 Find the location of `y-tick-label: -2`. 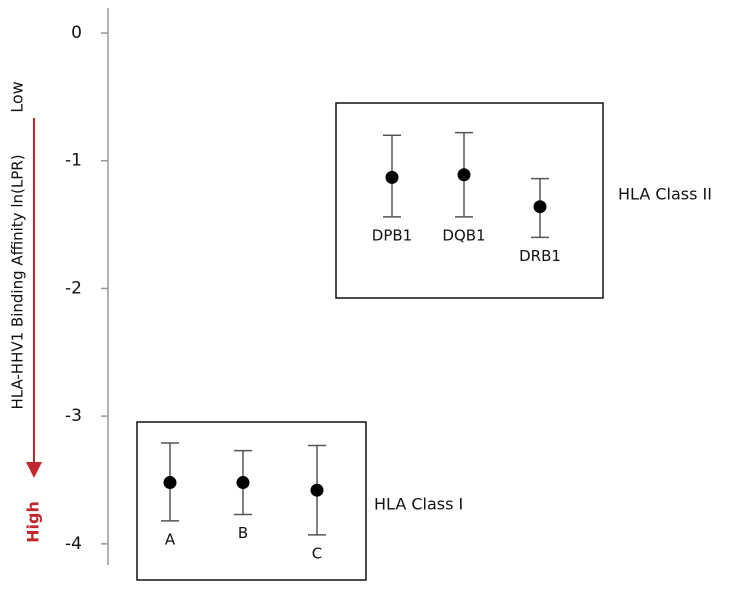

y-tick-label: -2 is located at coordinates (73, 288).